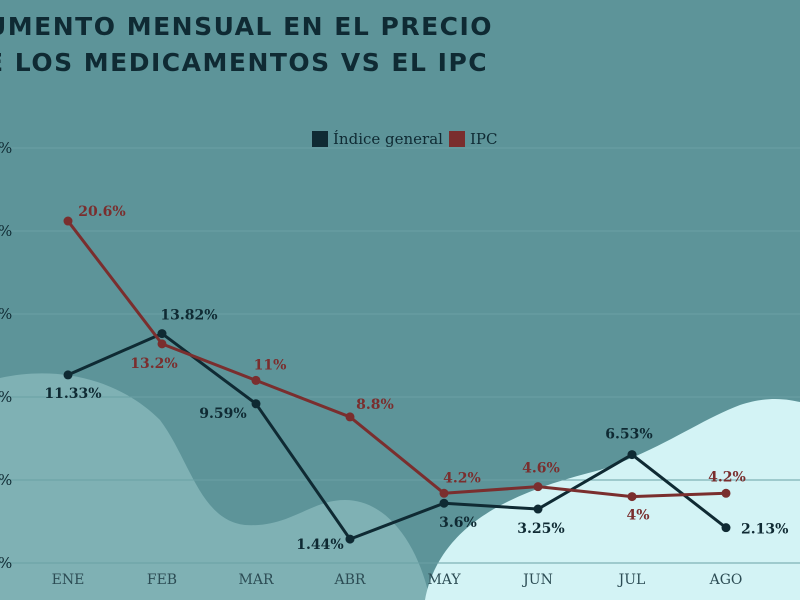 The height and width of the screenshot is (600, 800). Describe the element at coordinates (244, 62) in the screenshot. I see `chart-title-line-2: E LOS MEDICAMENTOS VS EL IPC` at that location.